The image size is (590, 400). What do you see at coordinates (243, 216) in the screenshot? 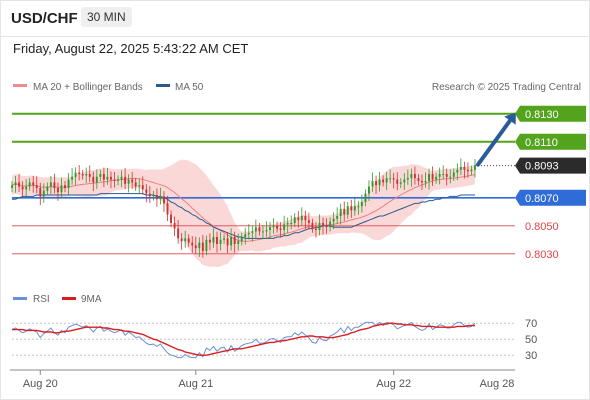
I see `ma50-line` at bounding box center [243, 216].